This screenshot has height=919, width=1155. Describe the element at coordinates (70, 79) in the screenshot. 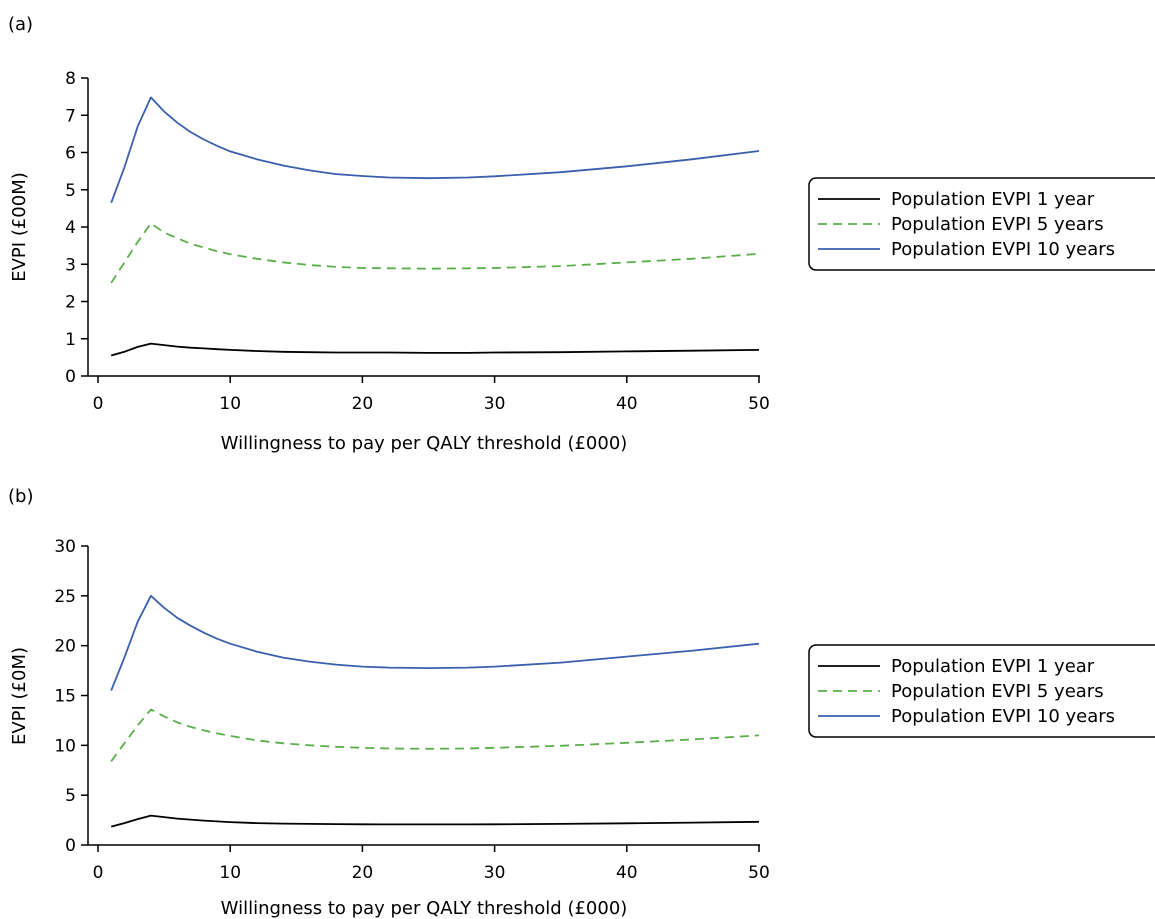

I see `y-tick-label-a-8: 8` at that location.